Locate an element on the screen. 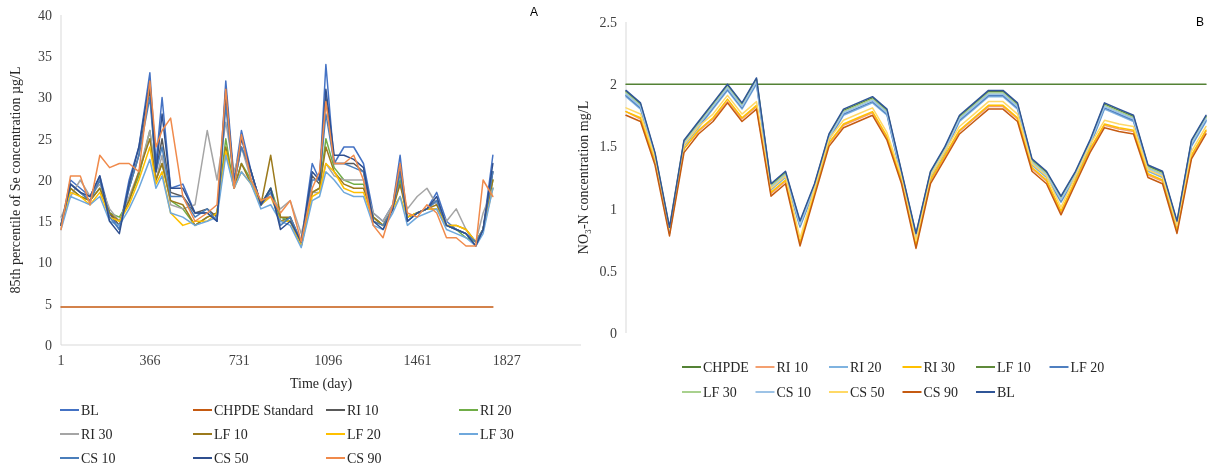  legend-label: CHPDE Standard is located at coordinates (264, 410).